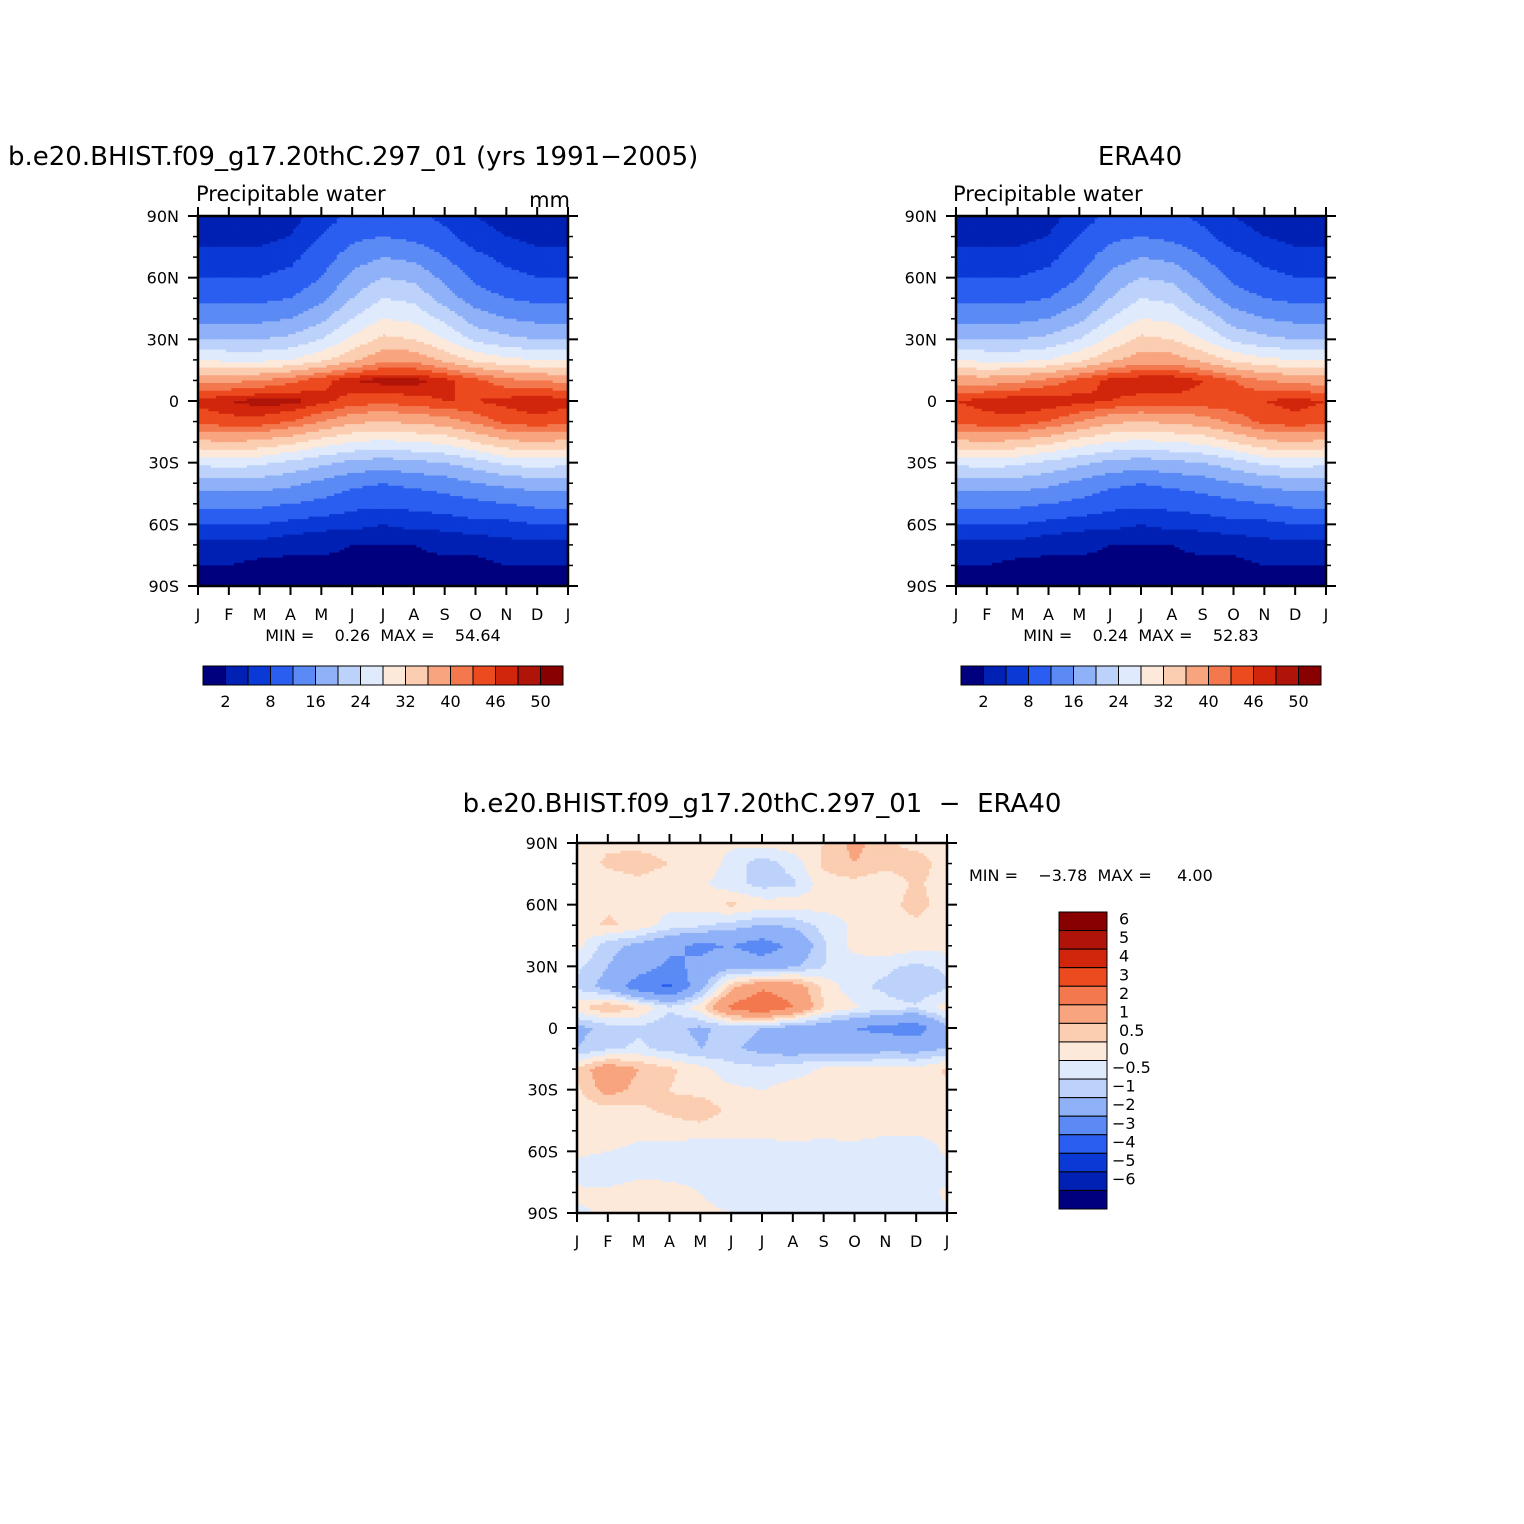 The image size is (1524, 1524). I want to click on contour-field, so click(383, 401).